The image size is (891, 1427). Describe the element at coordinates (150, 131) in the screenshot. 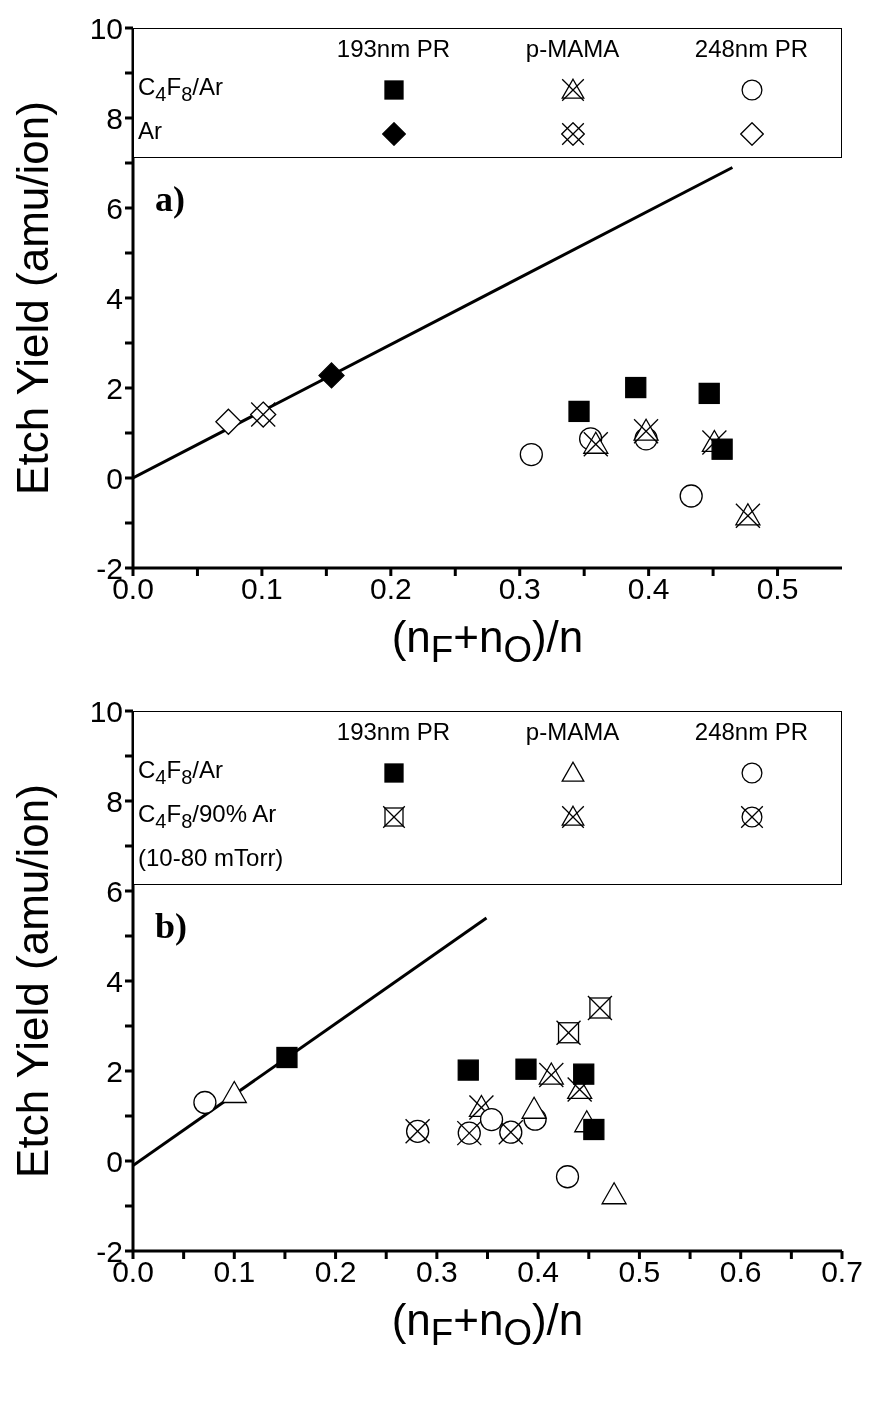

I see `annotation: Ar` at that location.